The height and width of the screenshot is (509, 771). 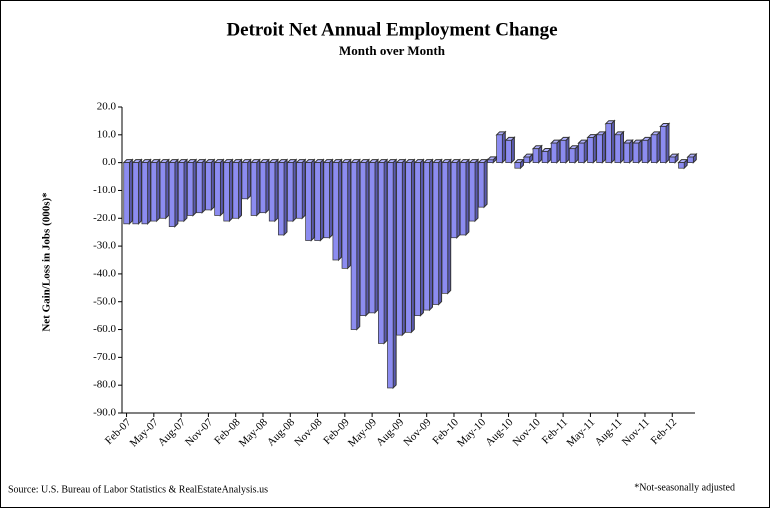 What do you see at coordinates (107, 134) in the screenshot?
I see `y-tick-label: 10.0` at bounding box center [107, 134].